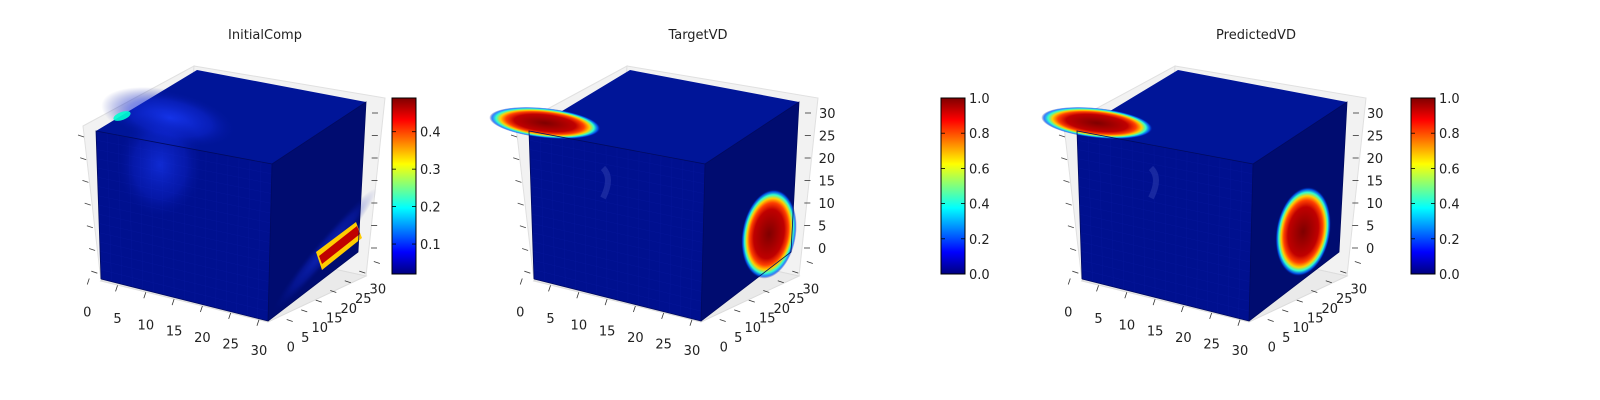  Describe the element at coordinates (1212, 117) in the screenshot. I see `cube-top-face` at that location.